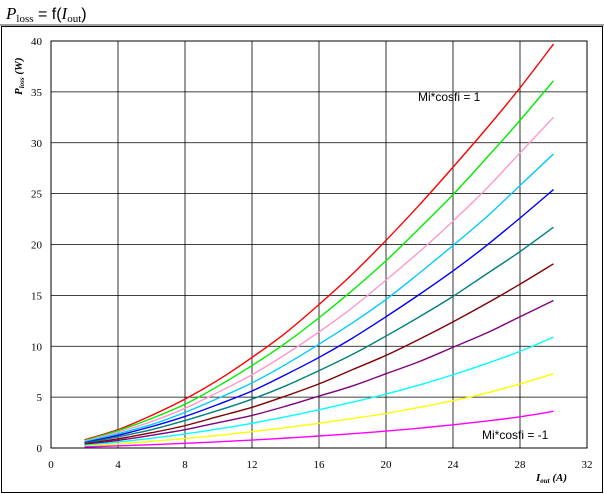 The width and height of the screenshot is (604, 494). What do you see at coordinates (252, 465) in the screenshot?
I see `x-tick-label: 12` at bounding box center [252, 465].